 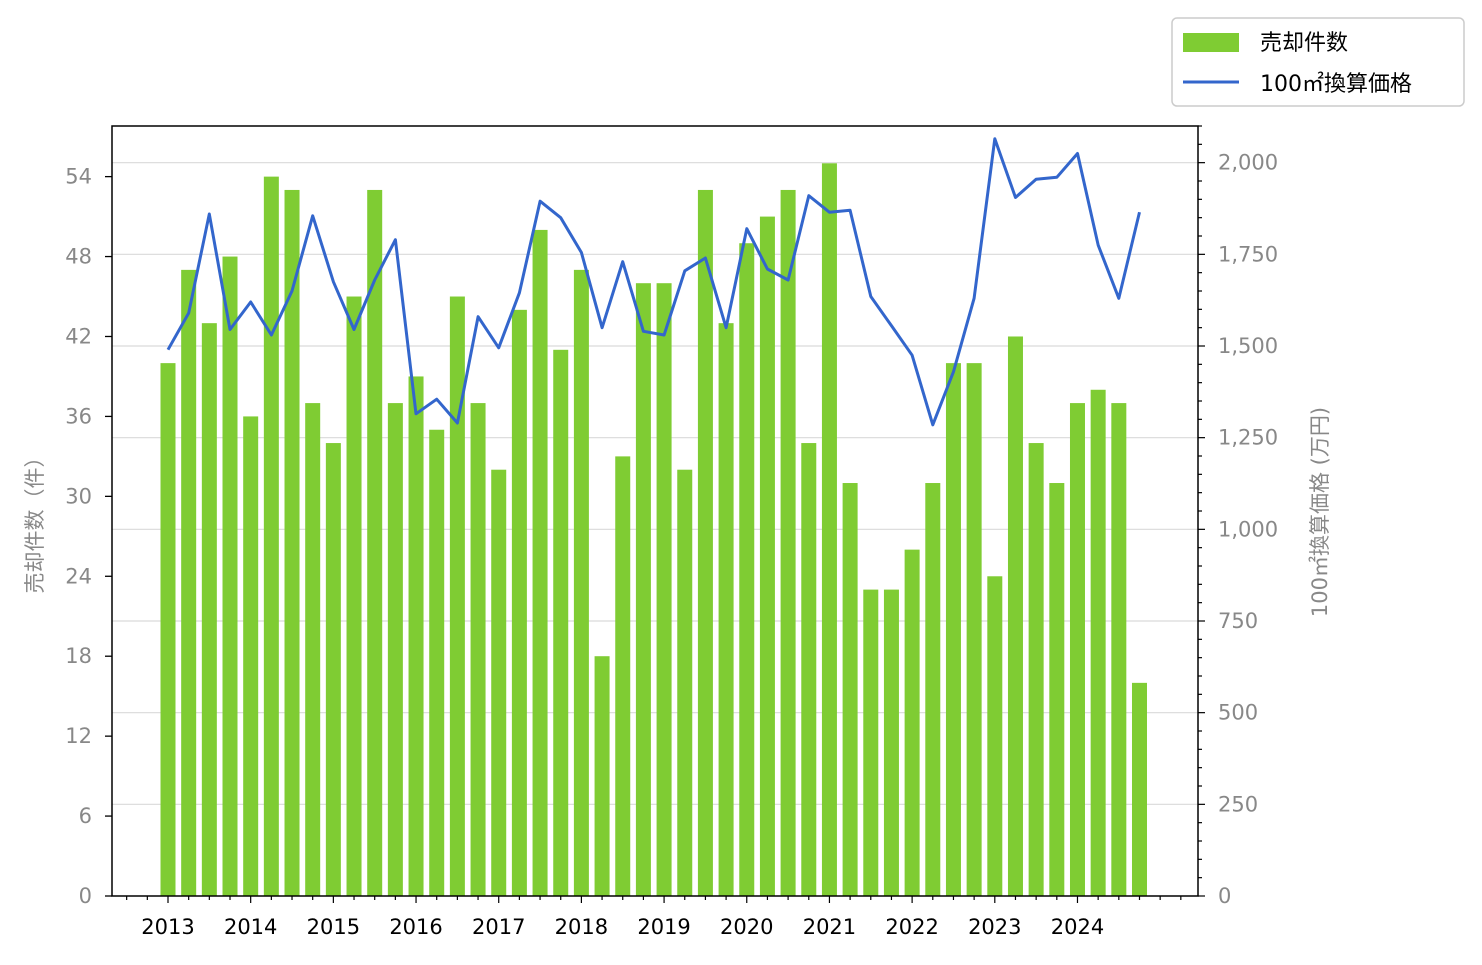 I want to click on y-axis-label: 売却件数（件）, so click(x=35, y=520).